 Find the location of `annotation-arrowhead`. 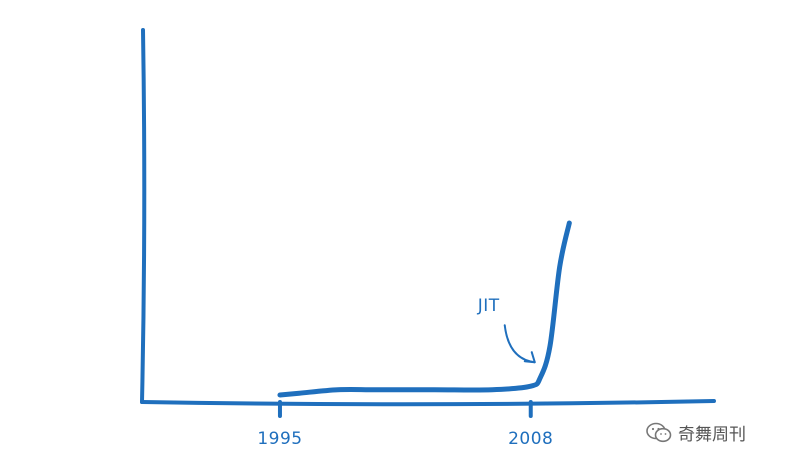

annotation-arrowhead is located at coordinates (529, 357).